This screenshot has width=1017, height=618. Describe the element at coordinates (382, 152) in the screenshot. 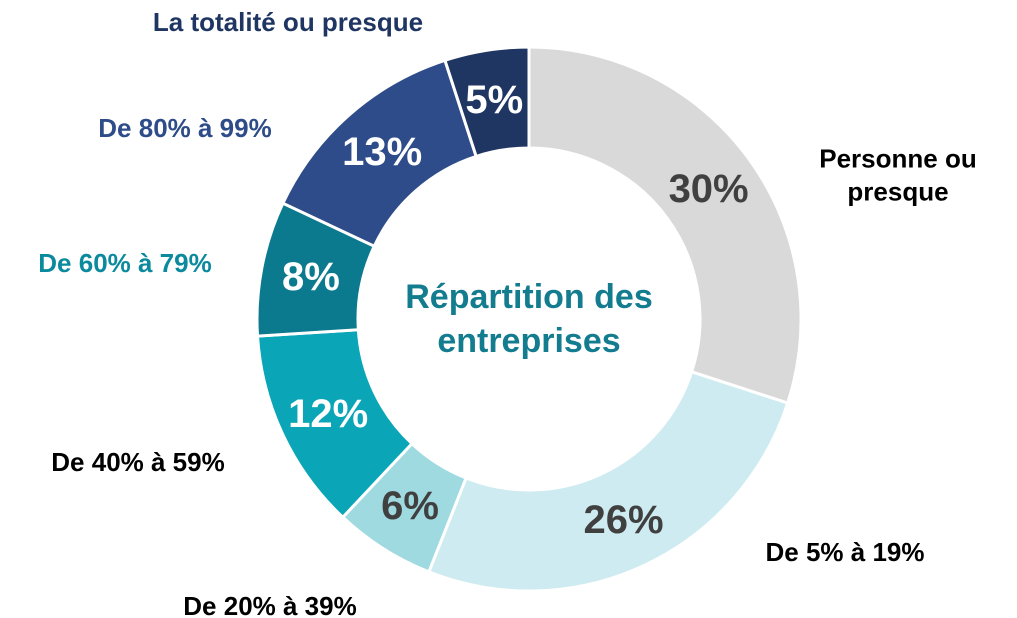

I see `value-label: 13%` at that location.